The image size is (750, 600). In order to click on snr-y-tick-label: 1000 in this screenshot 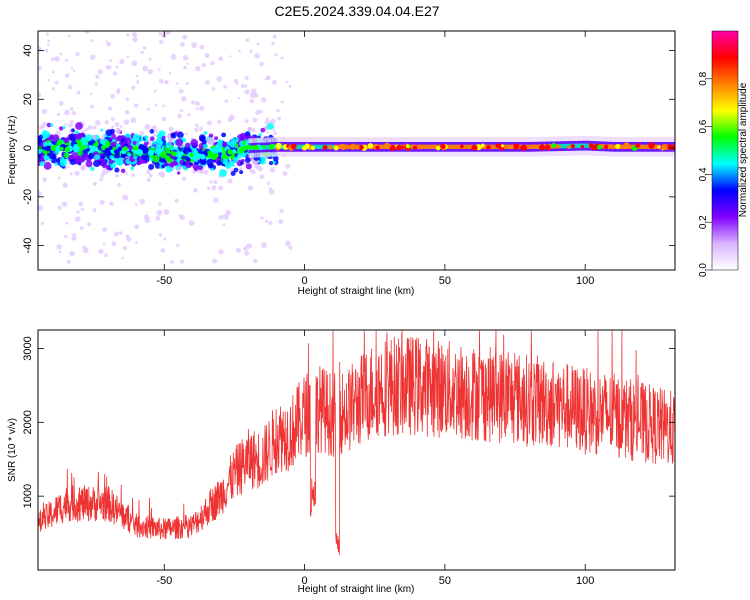, I will do `click(28, 496)`.